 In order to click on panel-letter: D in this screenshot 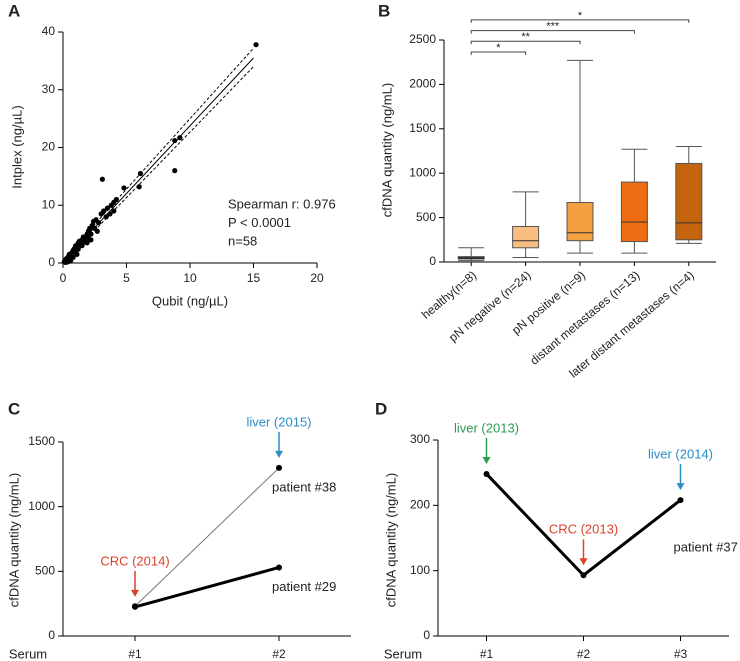, I will do `click(381, 408)`.